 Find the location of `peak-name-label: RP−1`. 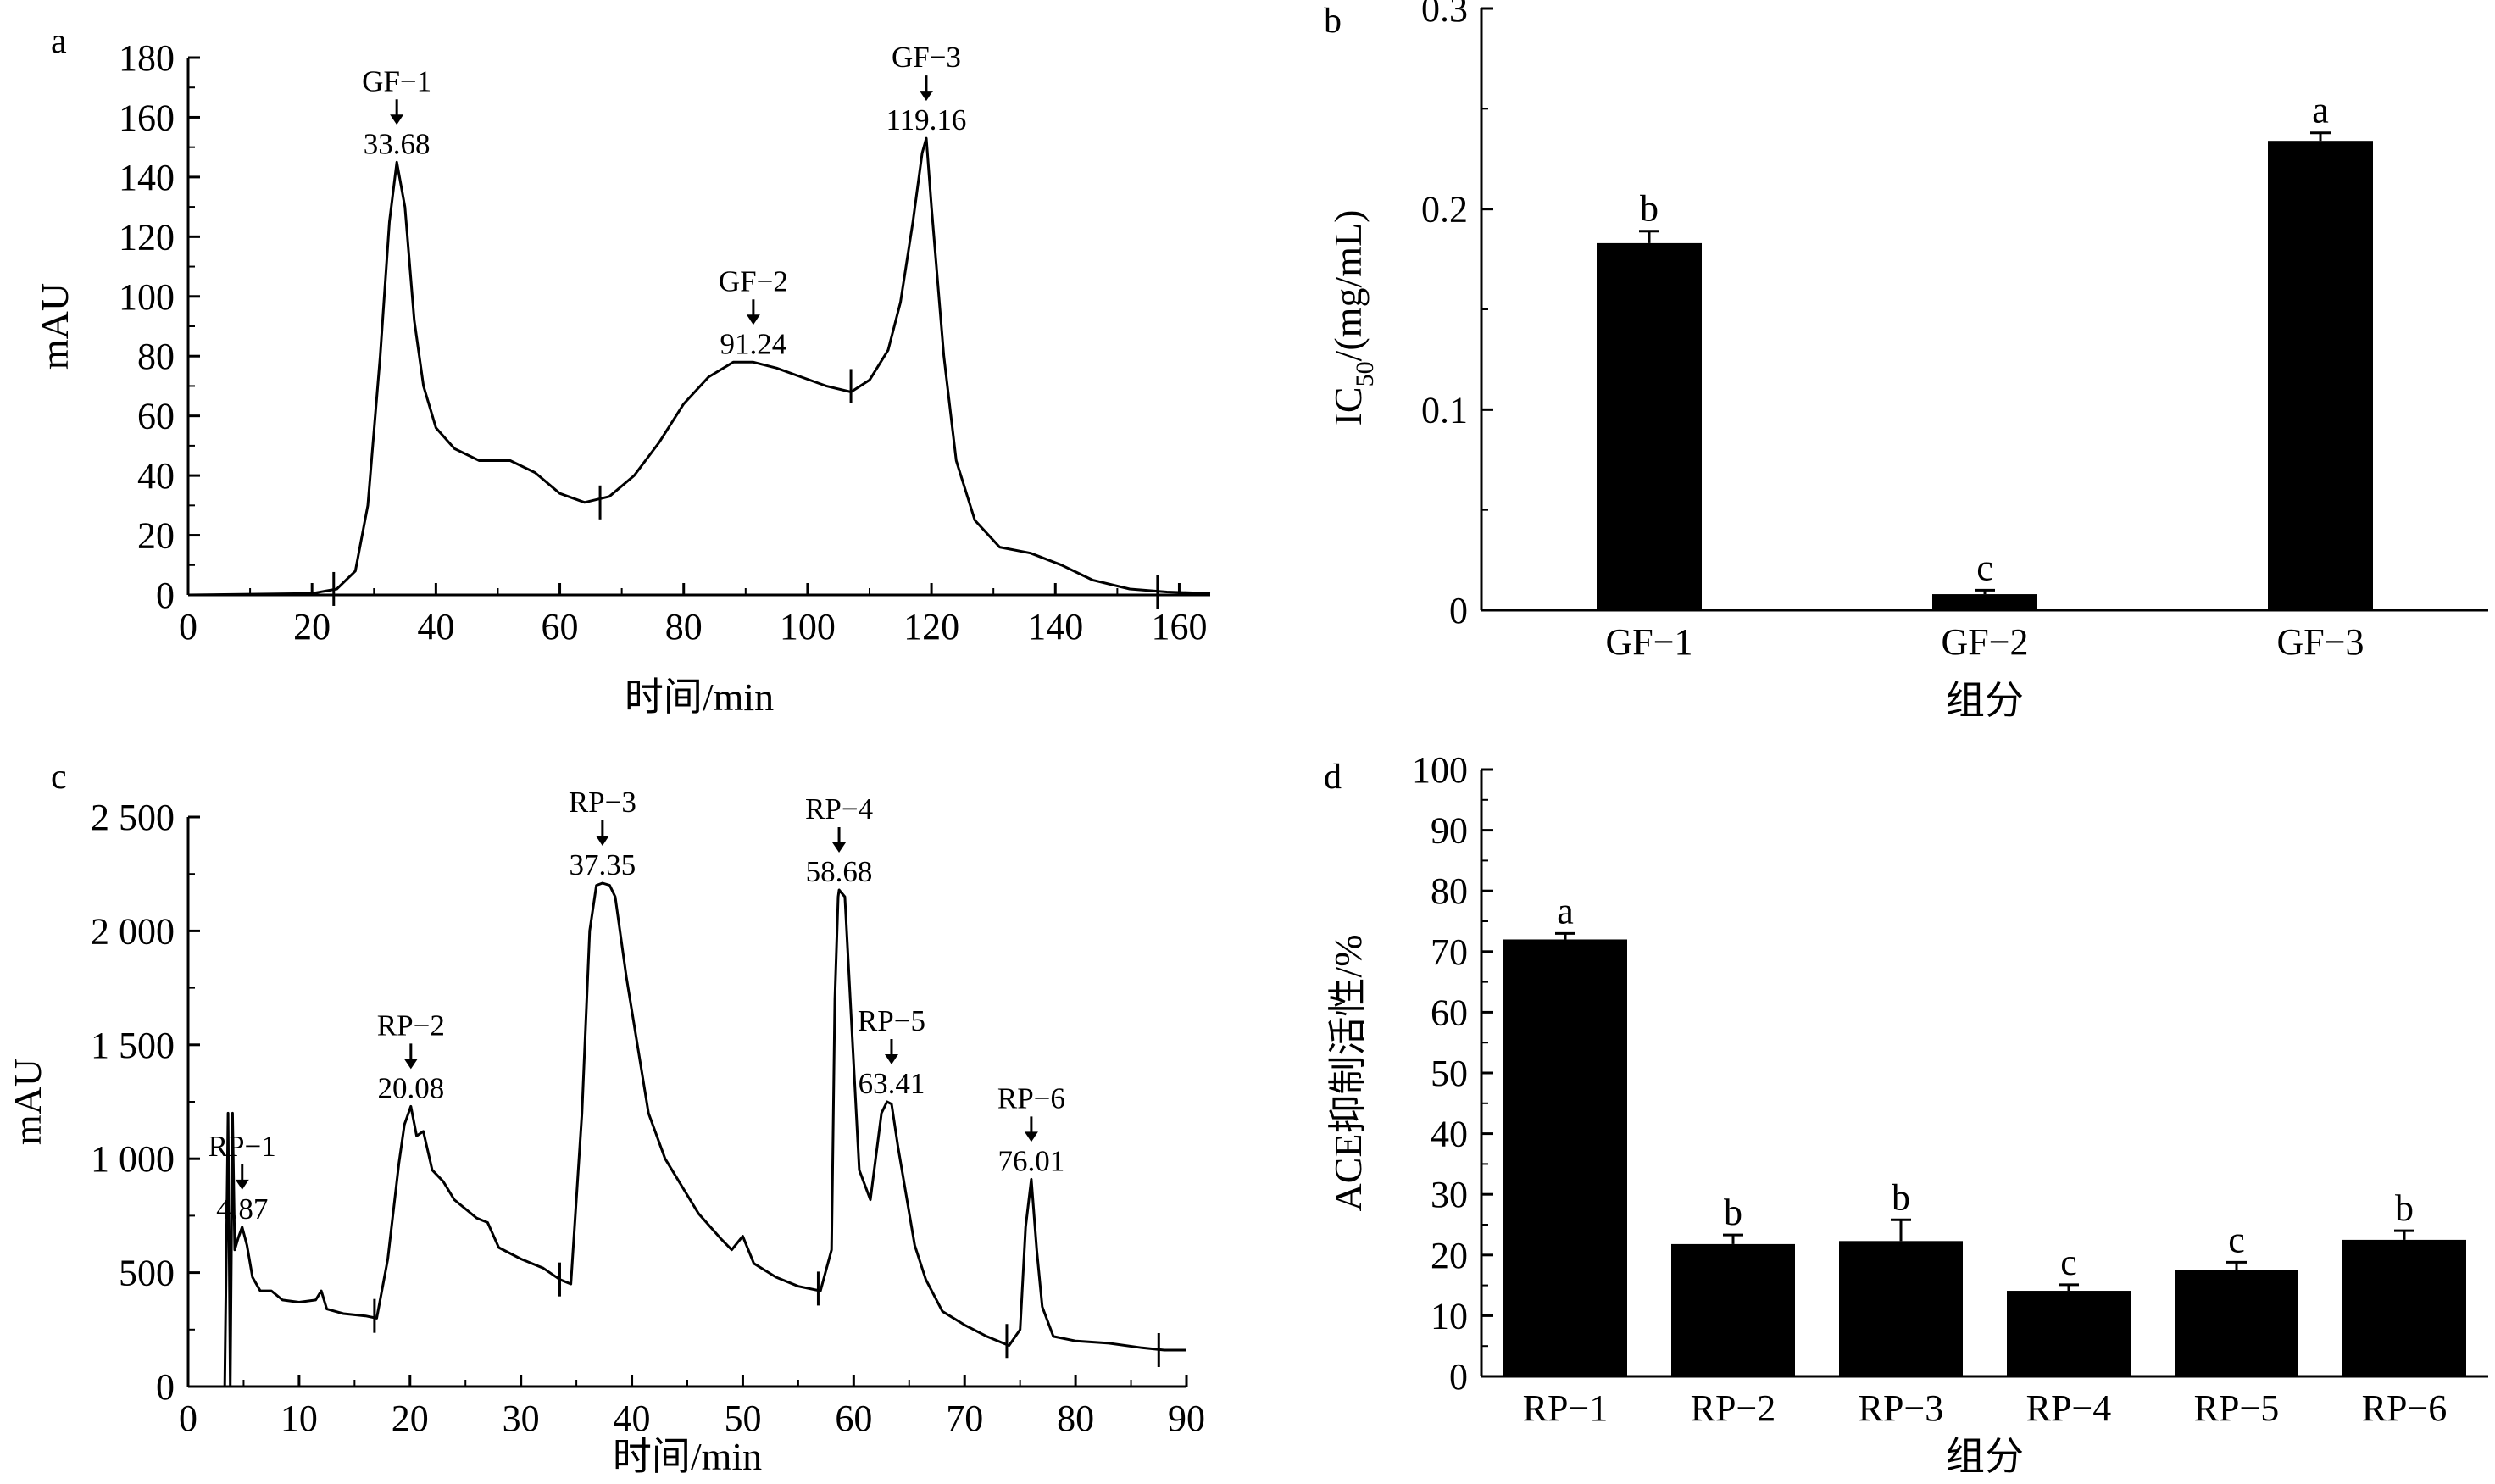

peak-name-label: RP−1 is located at coordinates (242, 1146).